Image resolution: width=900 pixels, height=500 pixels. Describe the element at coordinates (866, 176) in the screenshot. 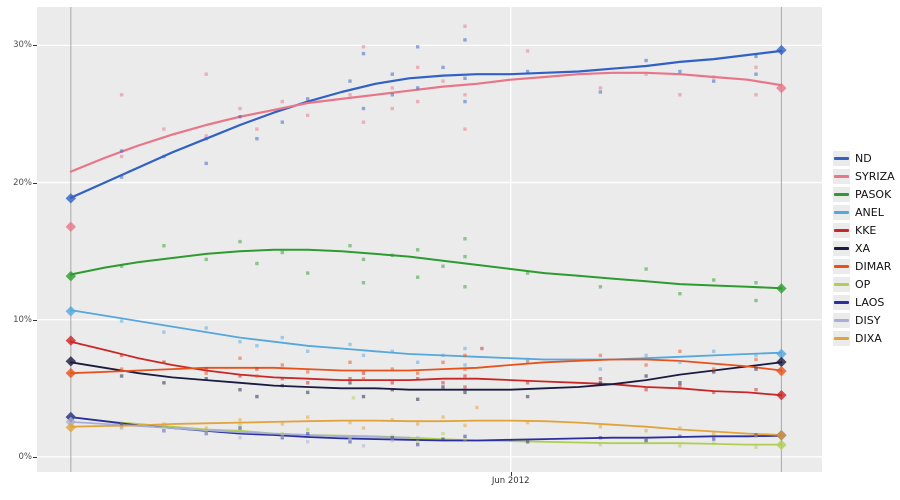

I see `legend-item-syriza: SYRIZA` at that location.